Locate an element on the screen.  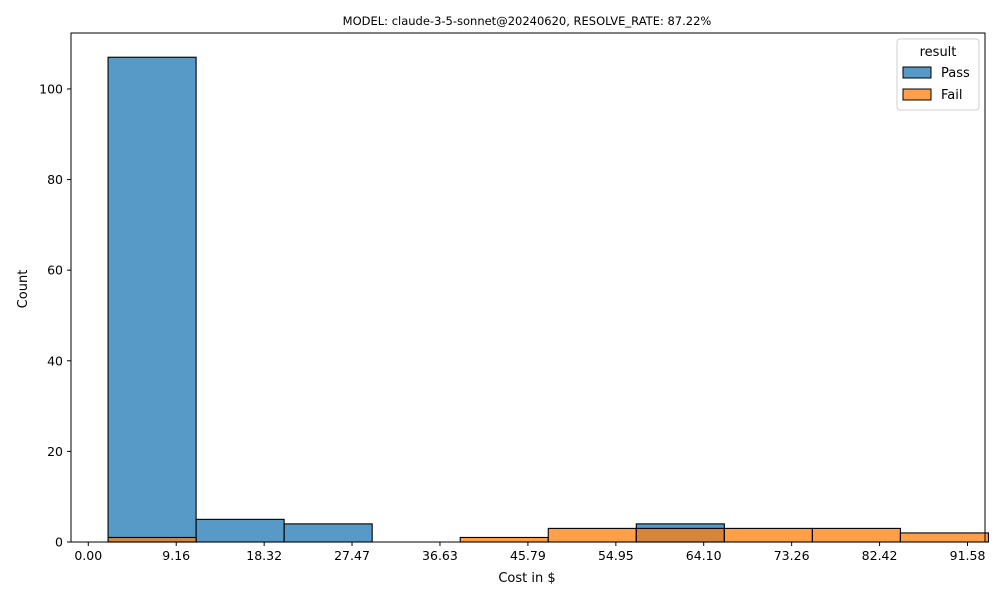
x-tick-label-9: 82.42 is located at coordinates (880, 555).